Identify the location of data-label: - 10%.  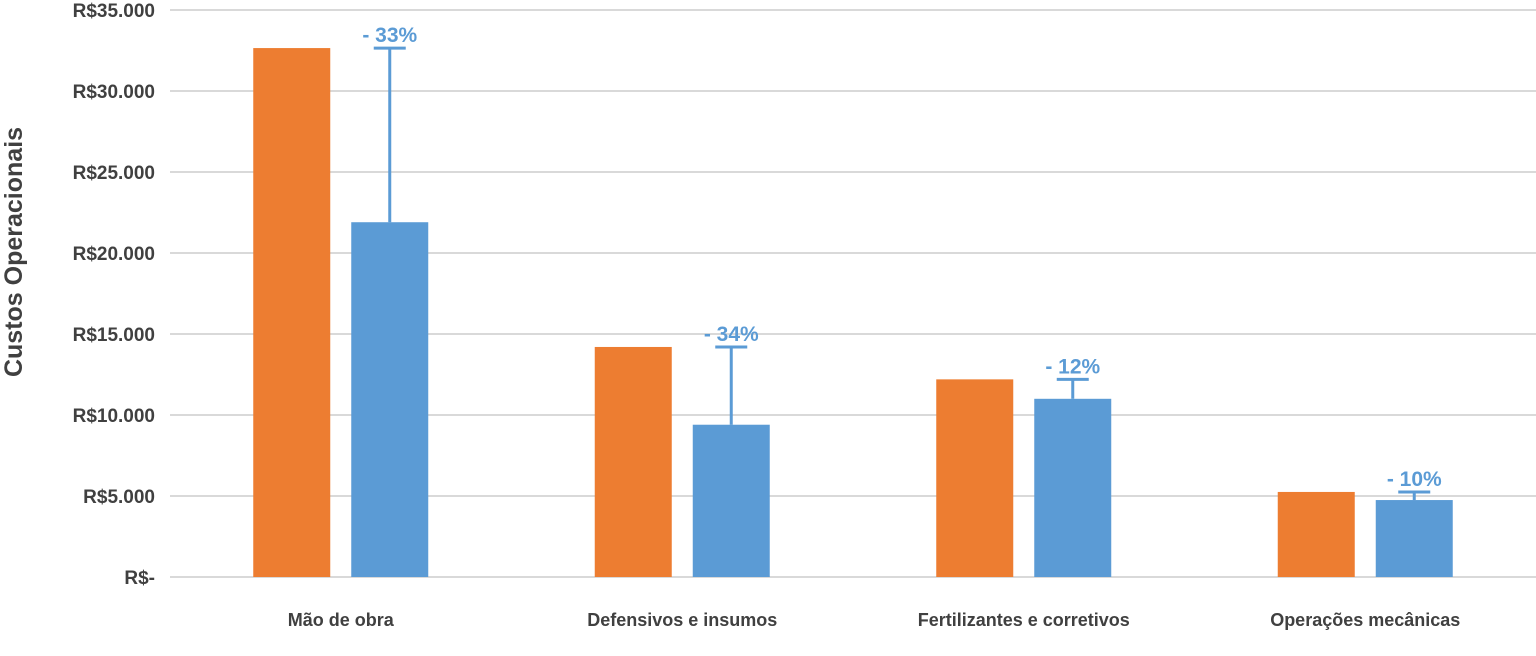
(1414, 479).